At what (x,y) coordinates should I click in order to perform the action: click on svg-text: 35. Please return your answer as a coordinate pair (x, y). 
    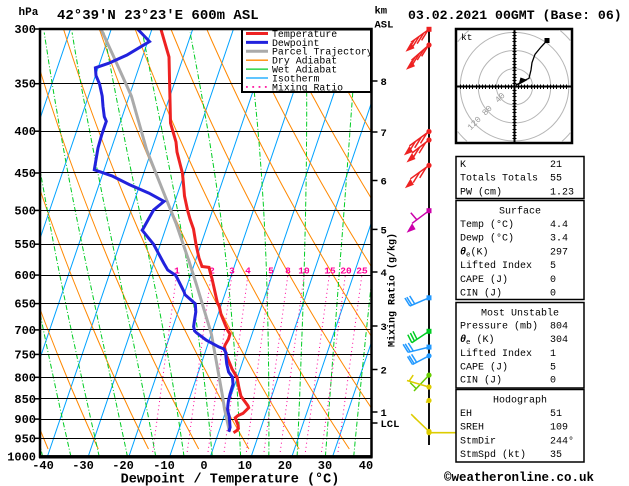
    Looking at the image, I should click on (556, 455).